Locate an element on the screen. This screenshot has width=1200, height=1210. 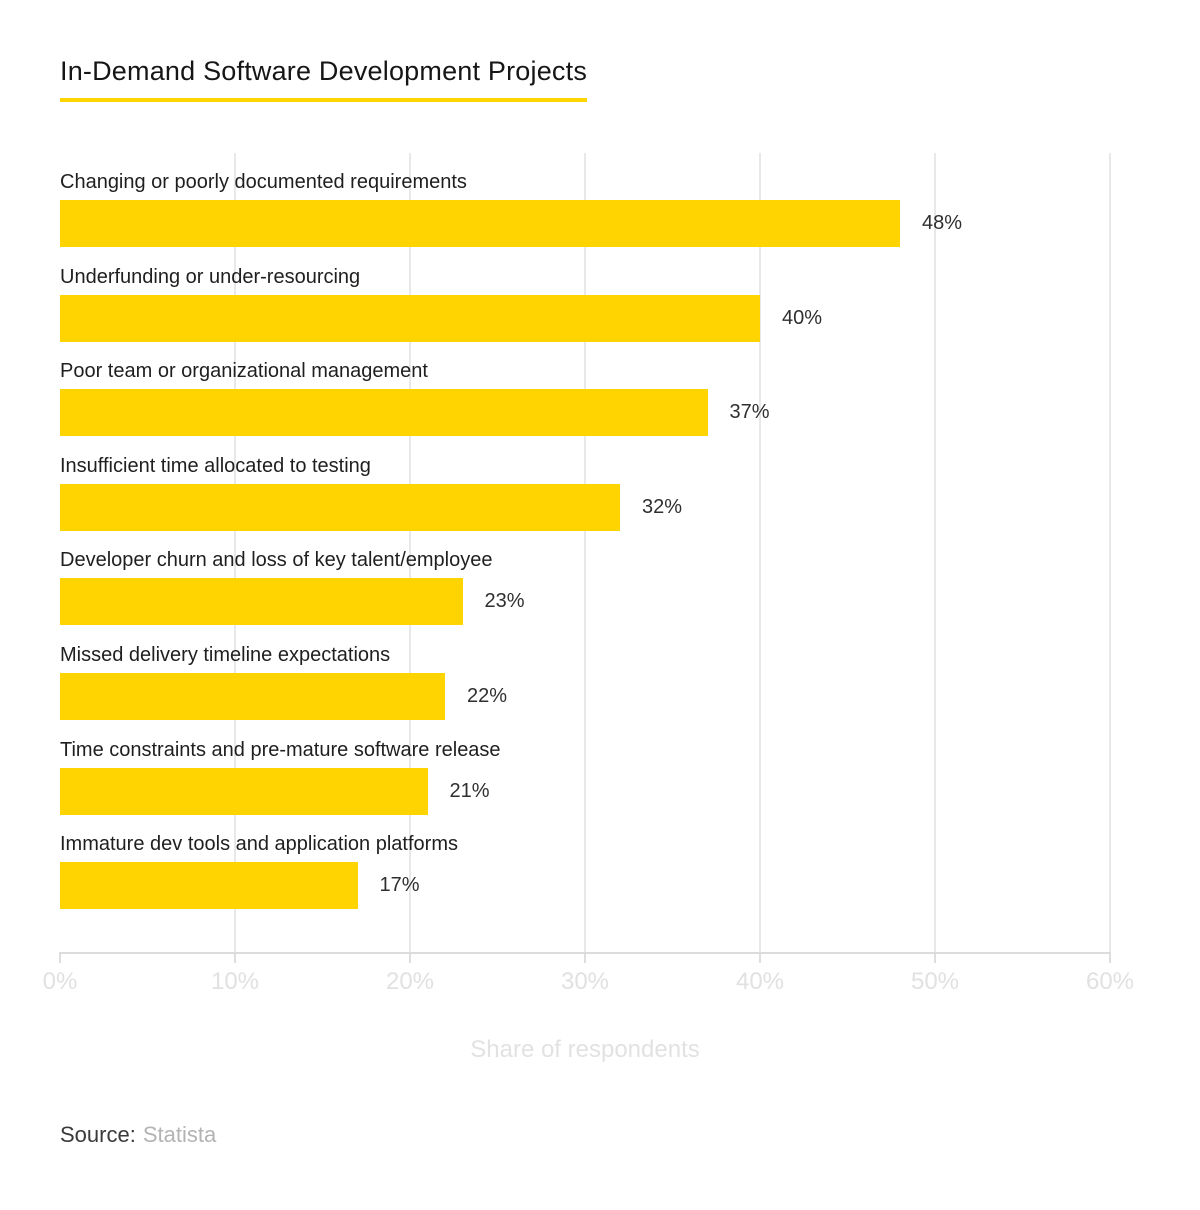
bar-row: 17% is located at coordinates (585, 885).